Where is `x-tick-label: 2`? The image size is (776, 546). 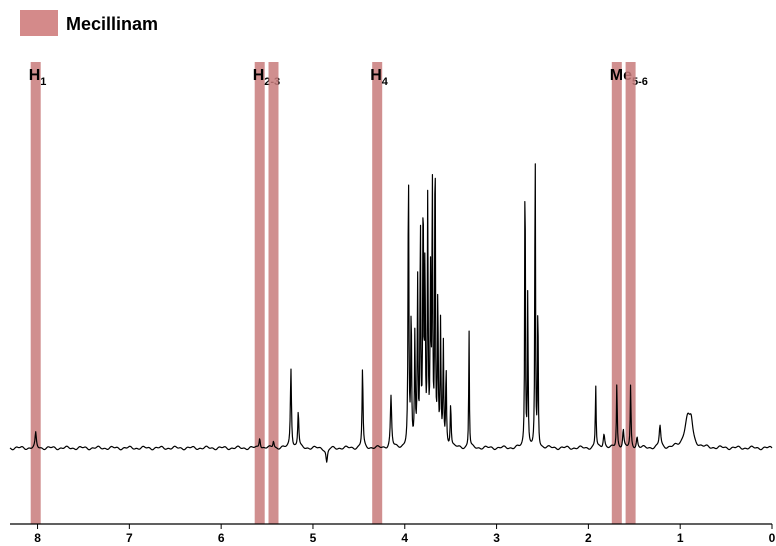 x-tick-label: 2 is located at coordinates (588, 538).